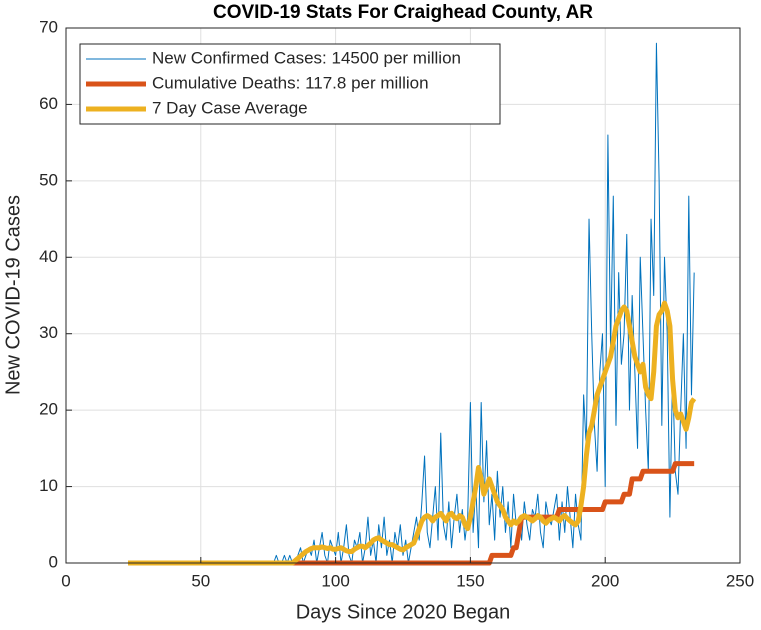 The image size is (761, 630). What do you see at coordinates (13, 295) in the screenshot?
I see `y-axis-label: New COVID-19 Cases` at bounding box center [13, 295].